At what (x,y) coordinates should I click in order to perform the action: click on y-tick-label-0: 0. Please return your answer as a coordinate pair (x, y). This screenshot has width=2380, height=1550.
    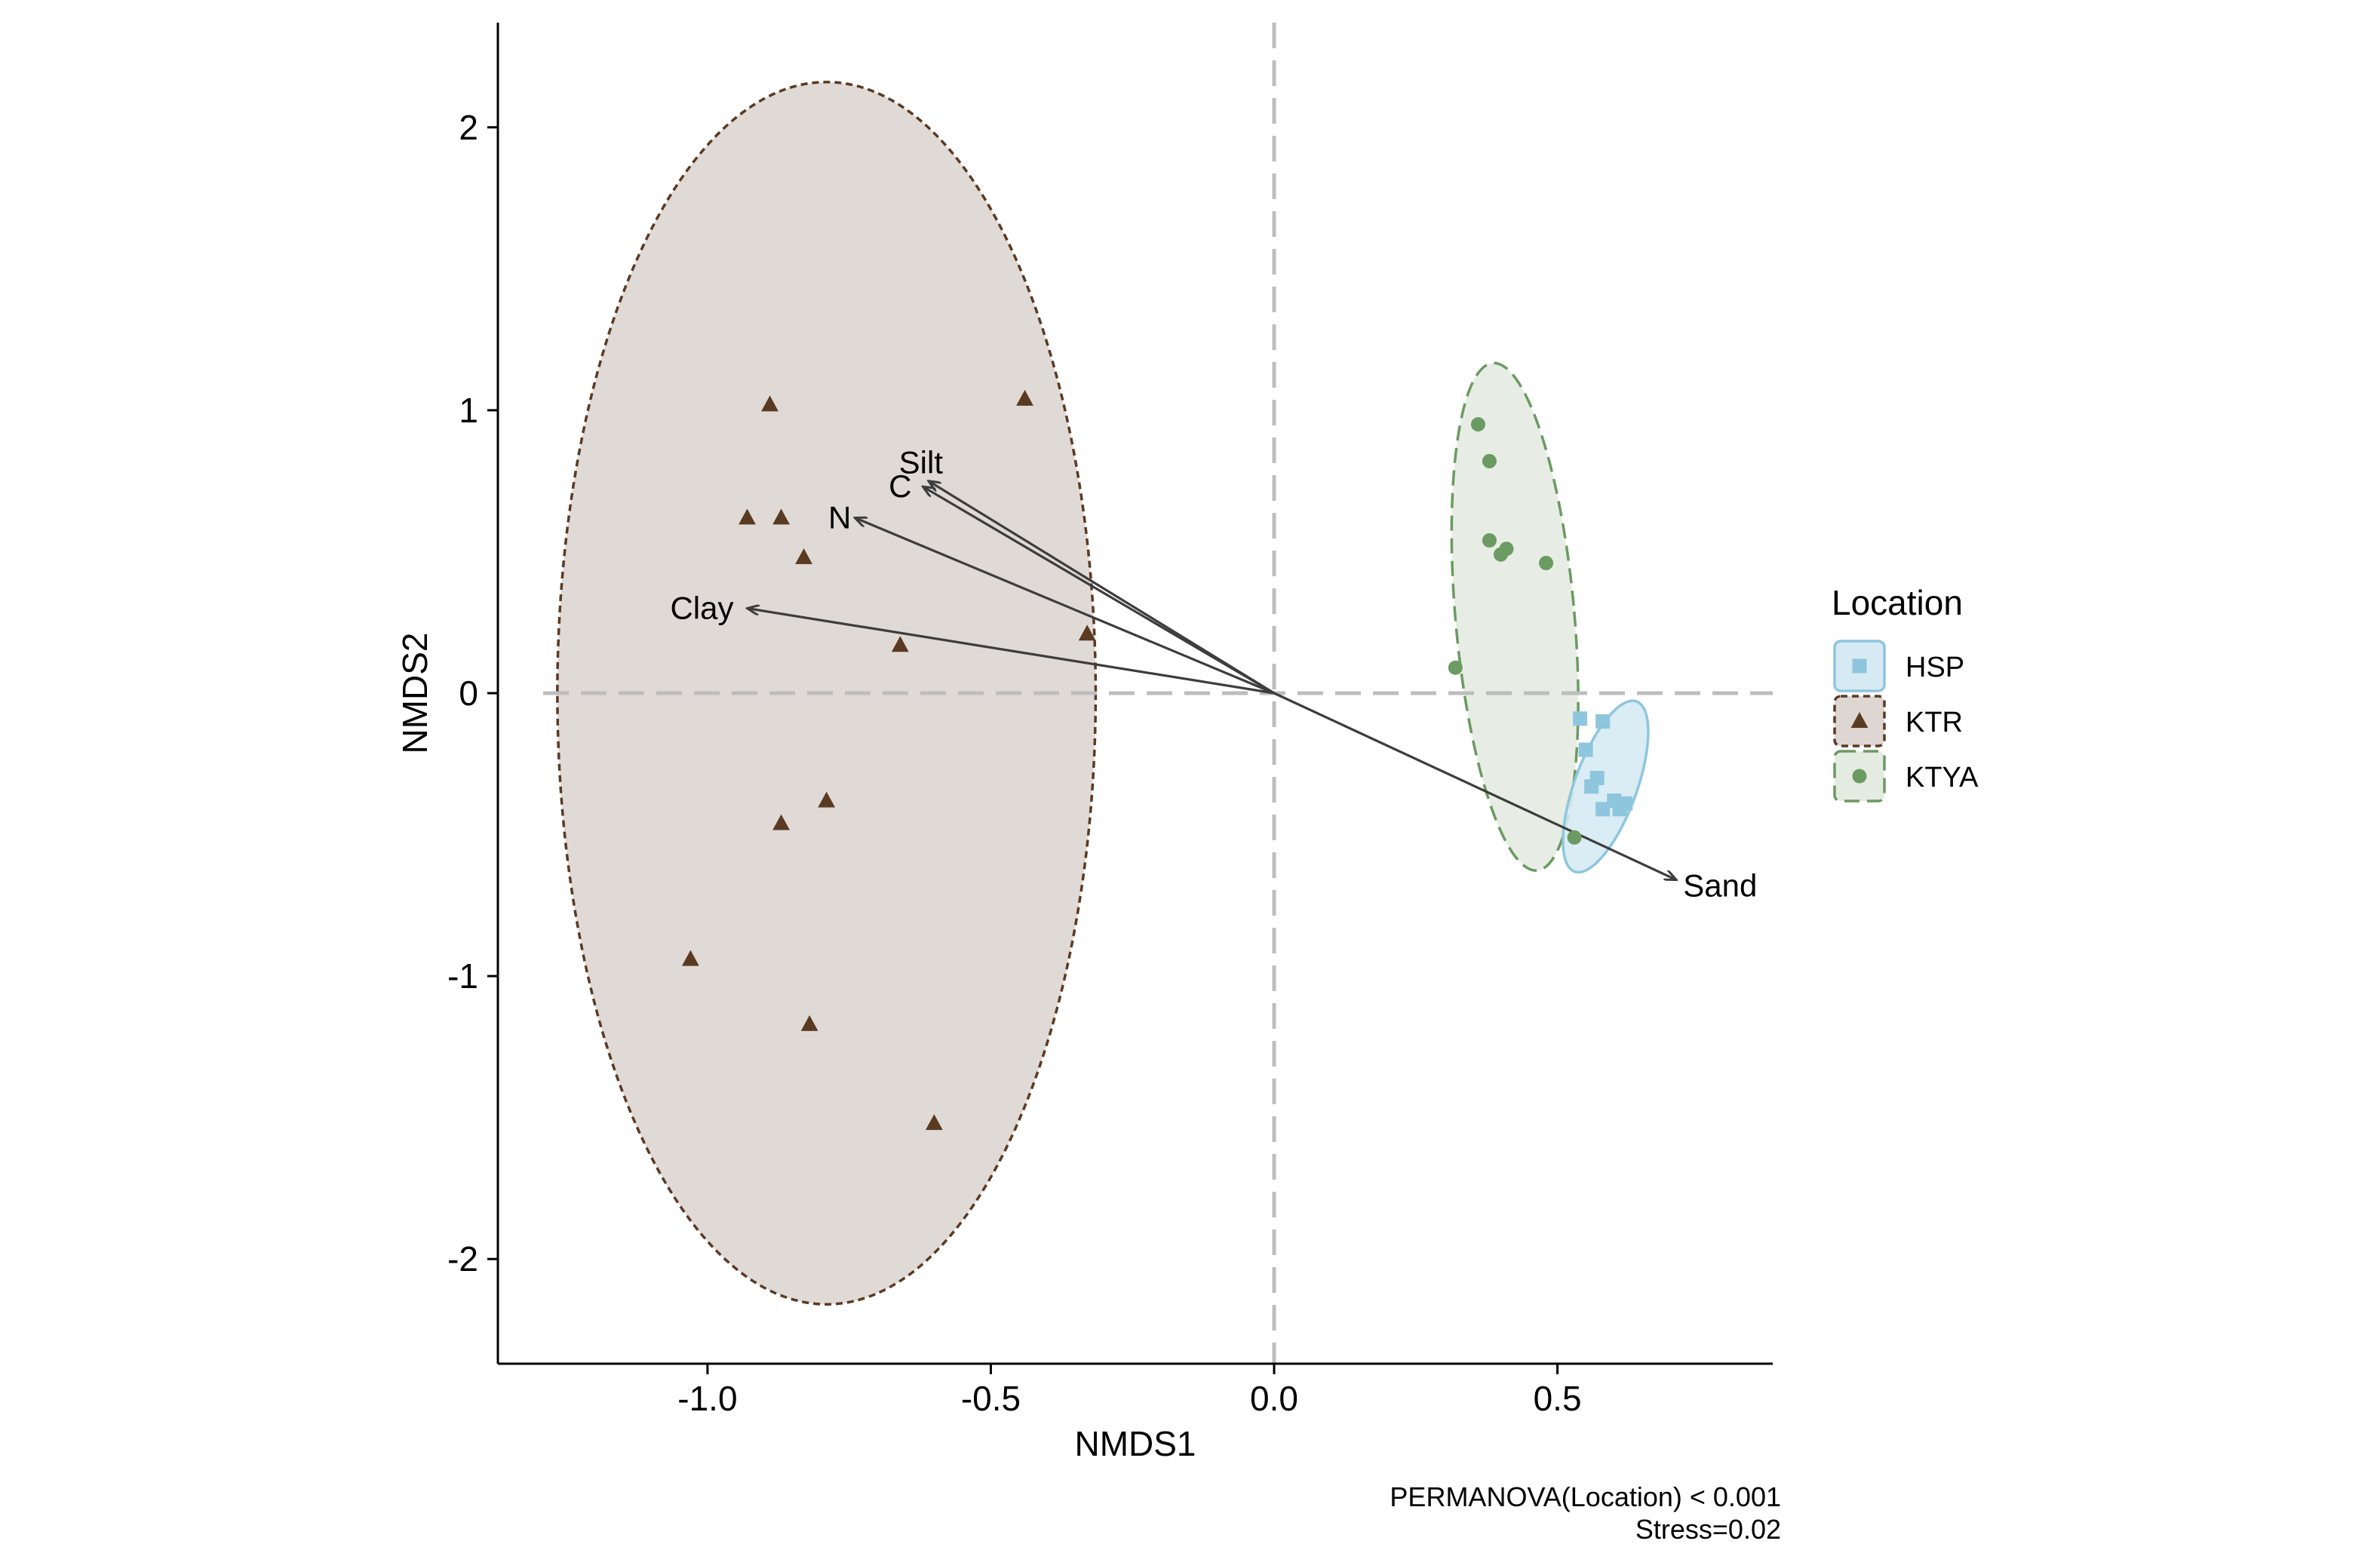
    Looking at the image, I should click on (468, 693).